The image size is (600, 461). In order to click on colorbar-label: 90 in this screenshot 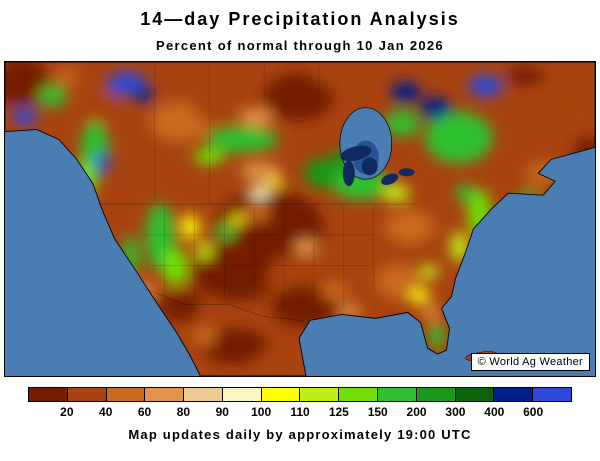, I will do `click(222, 412)`.